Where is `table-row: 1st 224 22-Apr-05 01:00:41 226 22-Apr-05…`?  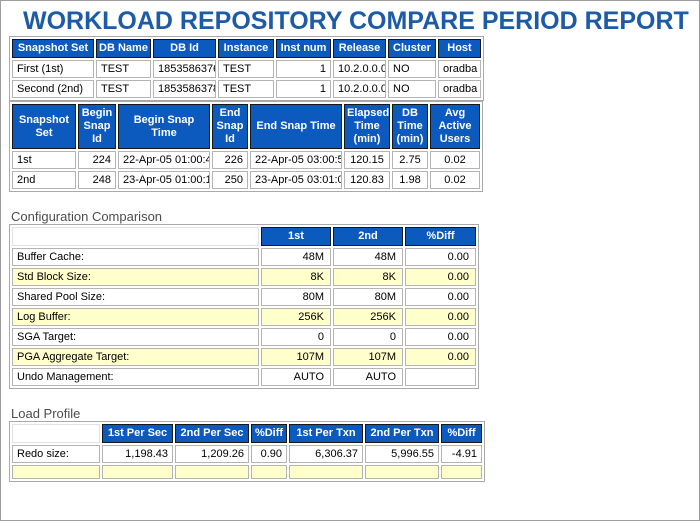
table-row: 1st 224 22-Apr-05 01:00:41 226 22-Apr-05… is located at coordinates (246, 160).